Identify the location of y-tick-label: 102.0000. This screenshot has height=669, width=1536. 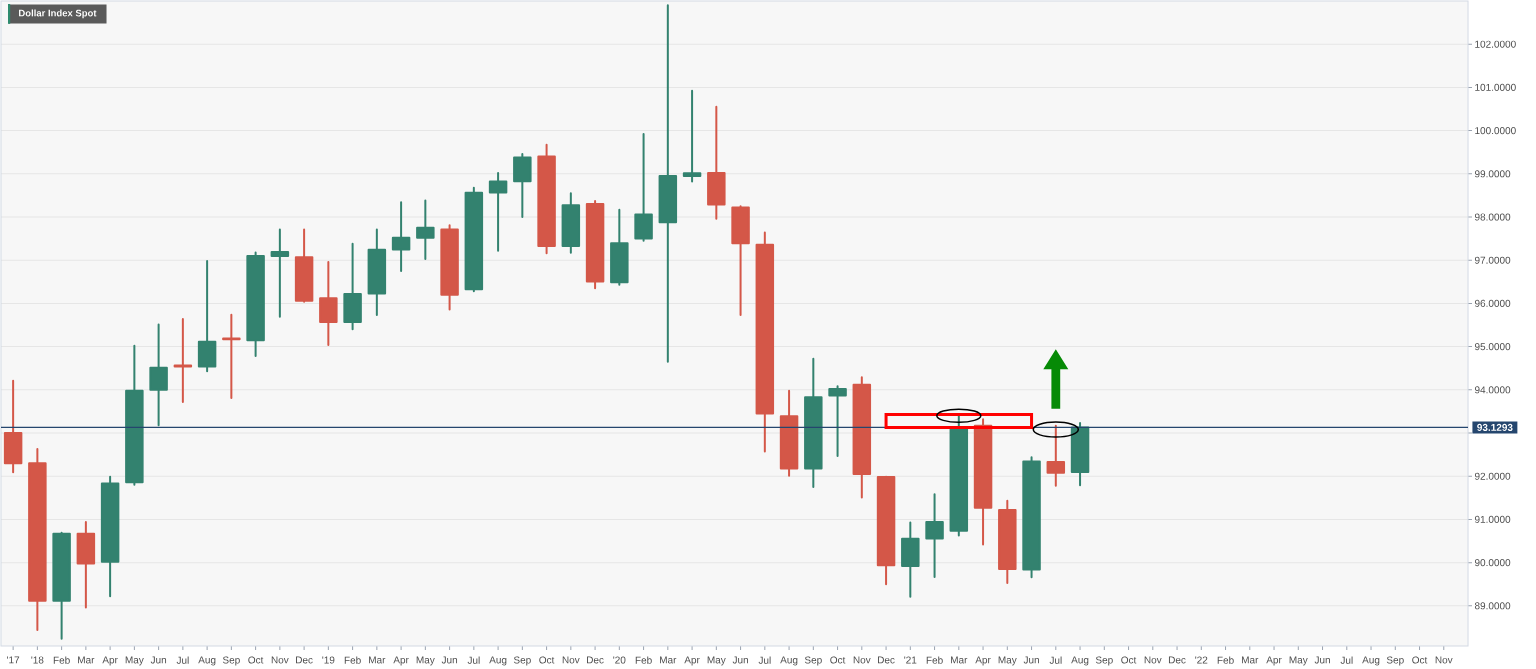
(1495, 44).